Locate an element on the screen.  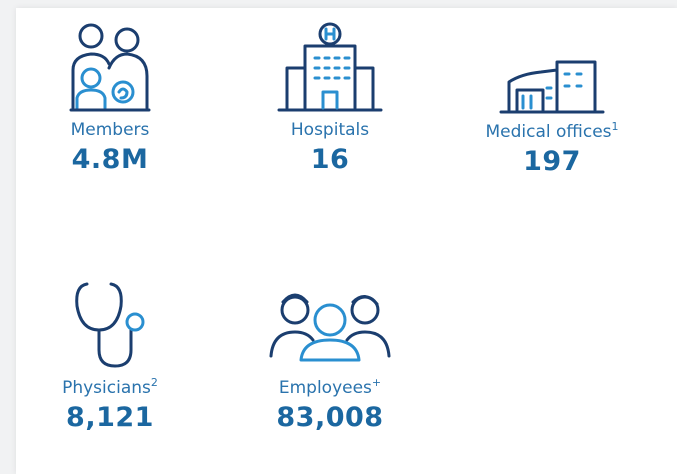
label-text: Employees is located at coordinates (325, 388).